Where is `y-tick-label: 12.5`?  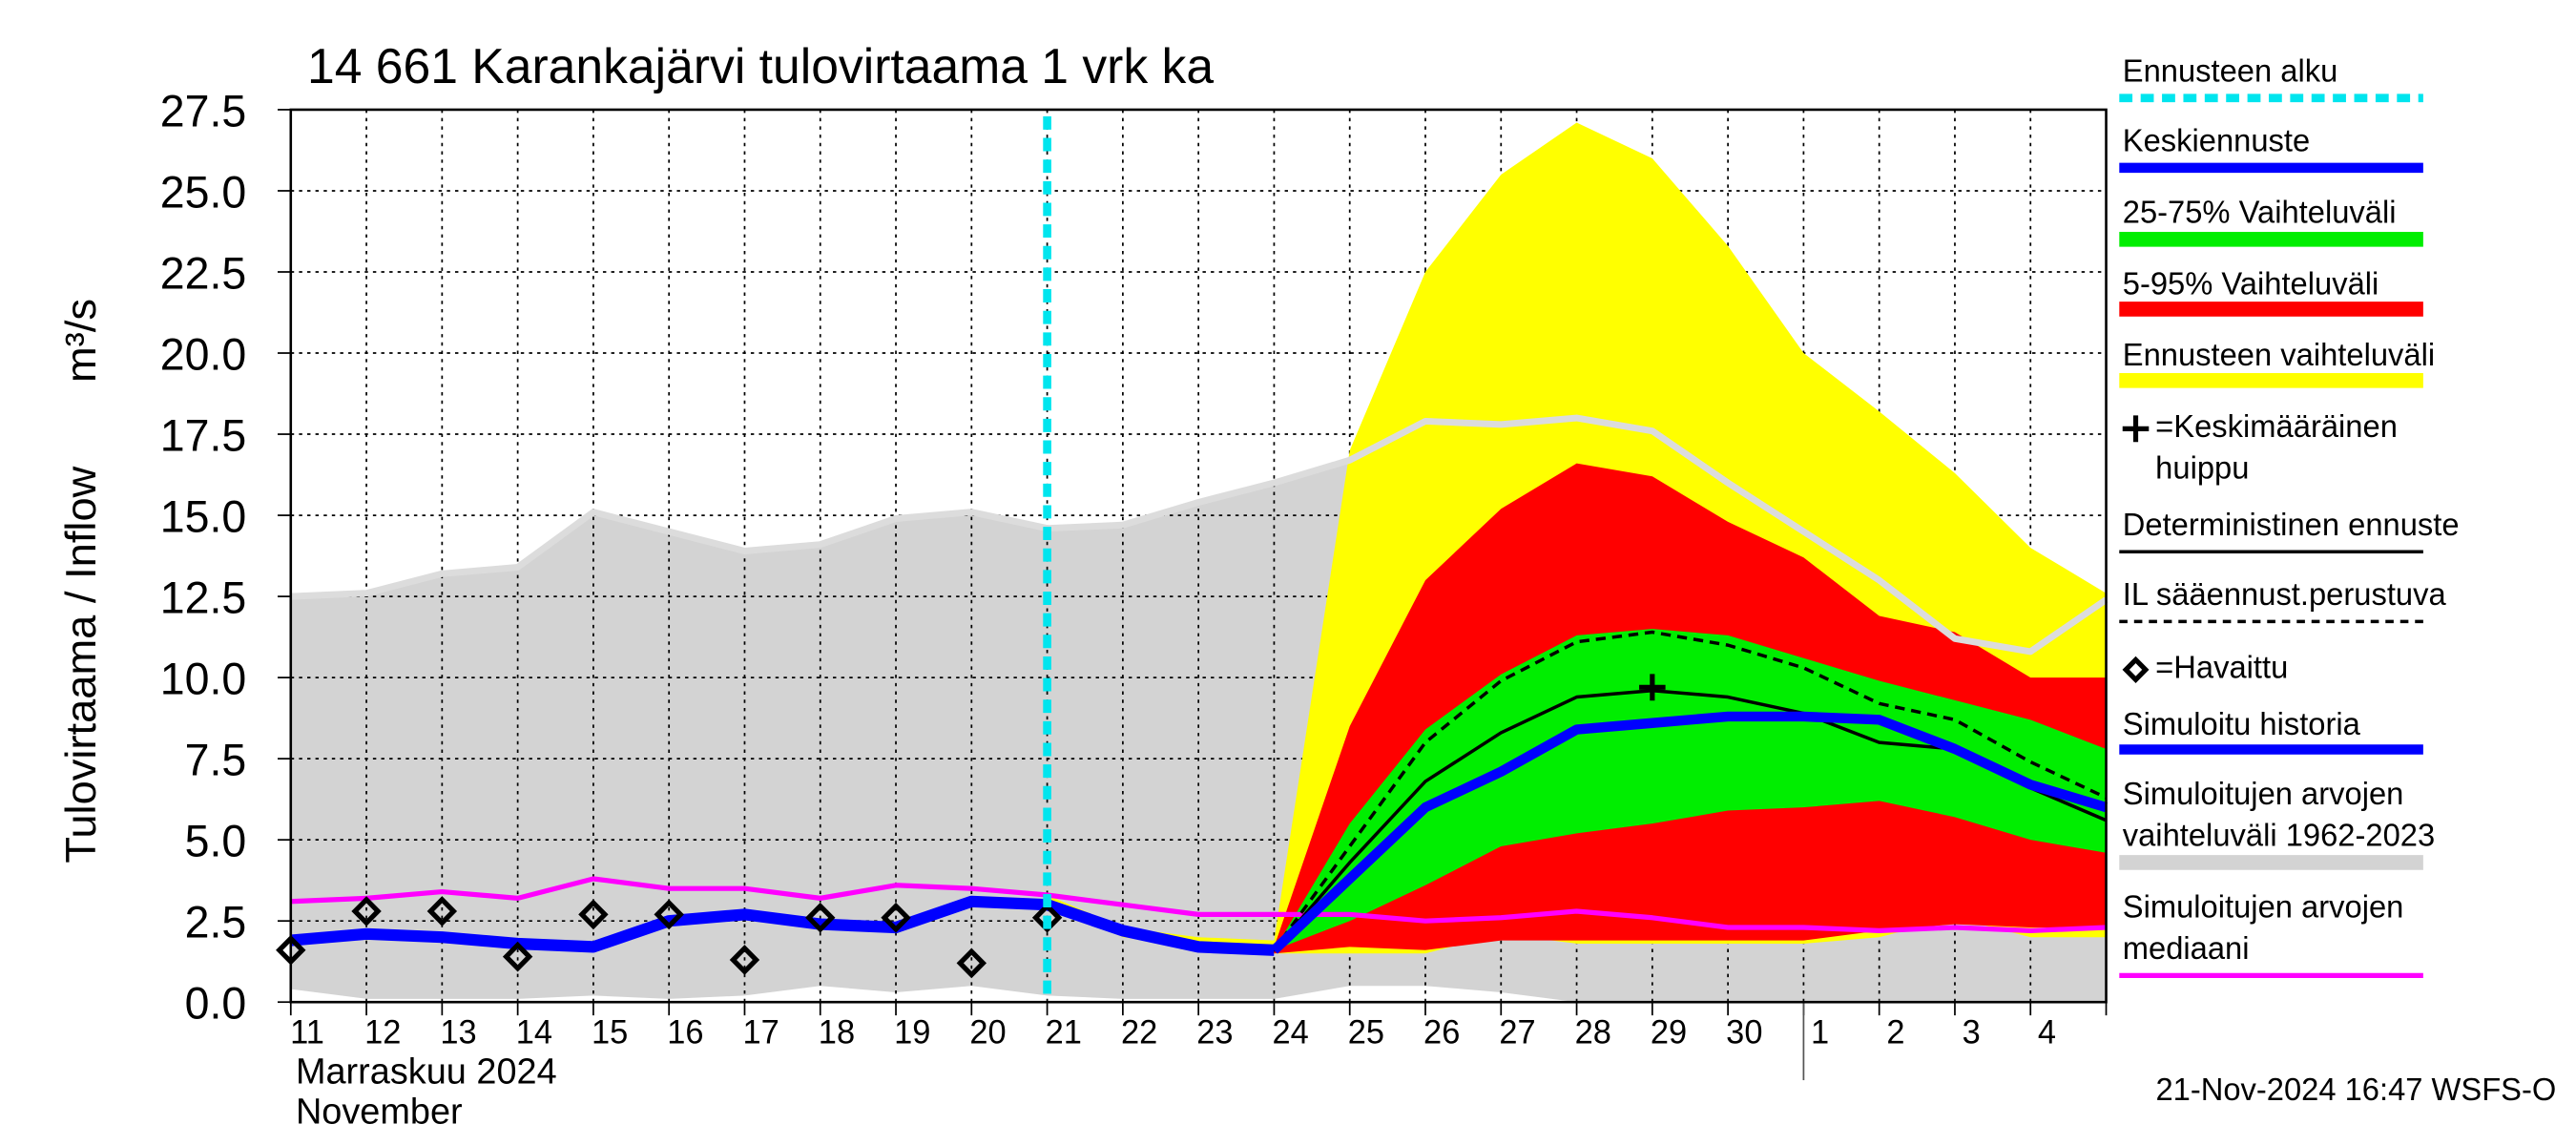 y-tick-label: 12.5 is located at coordinates (203, 597).